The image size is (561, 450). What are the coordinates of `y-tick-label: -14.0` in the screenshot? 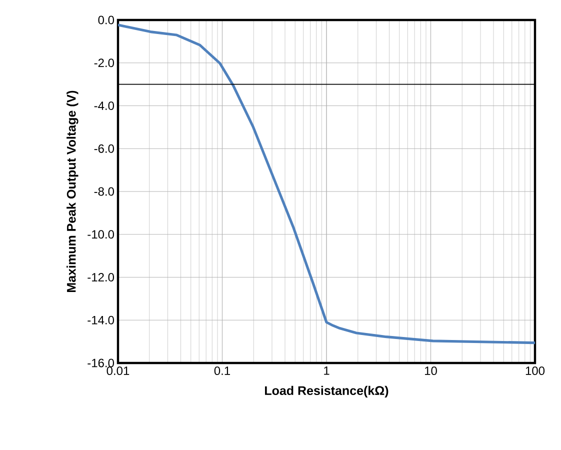 It's located at (101, 320).